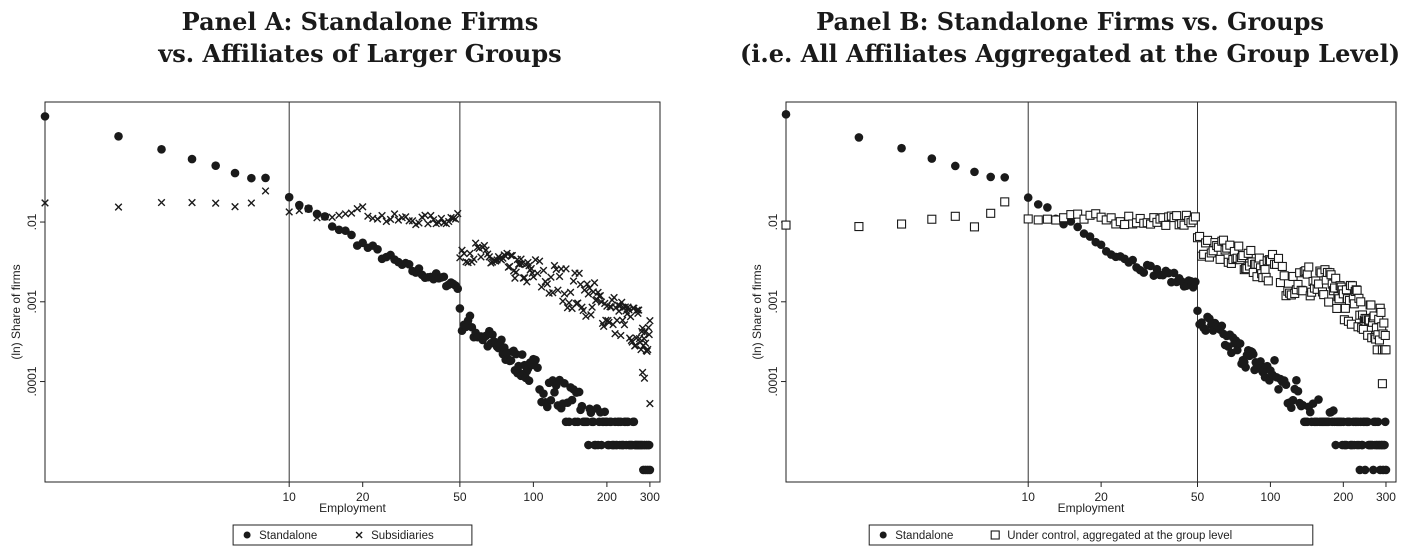 The height and width of the screenshot is (558, 1420). What do you see at coordinates (352, 535) in the screenshot?
I see `panel-a-legend-box` at bounding box center [352, 535].